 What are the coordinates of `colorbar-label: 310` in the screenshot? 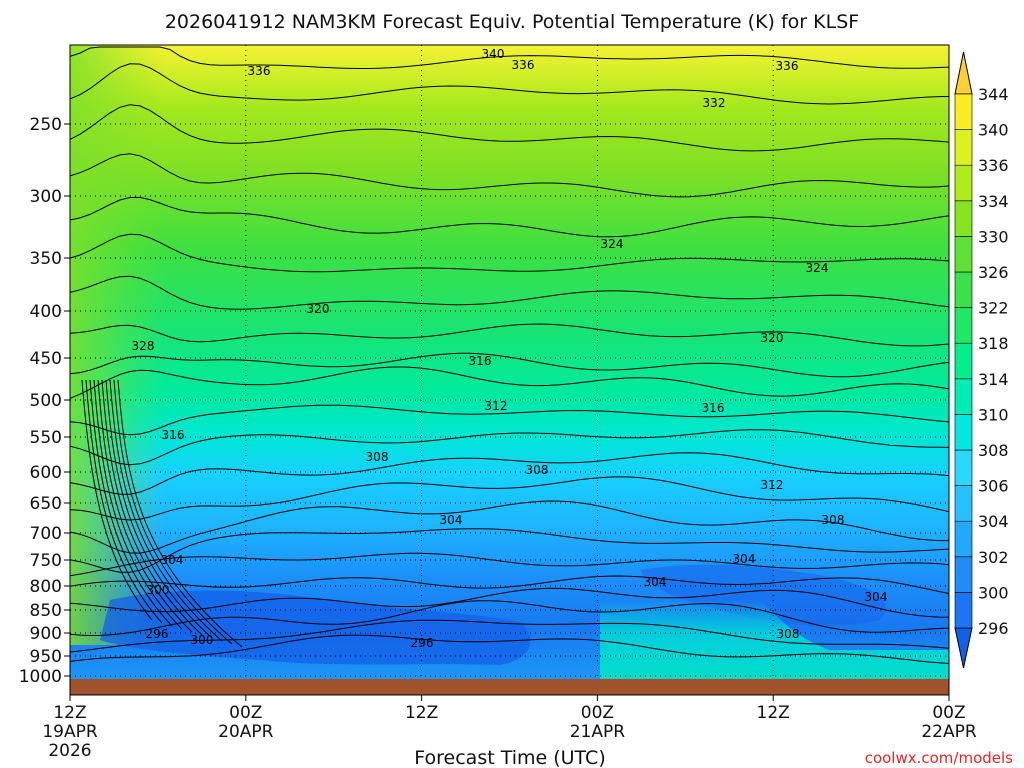 It's located at (993, 414).